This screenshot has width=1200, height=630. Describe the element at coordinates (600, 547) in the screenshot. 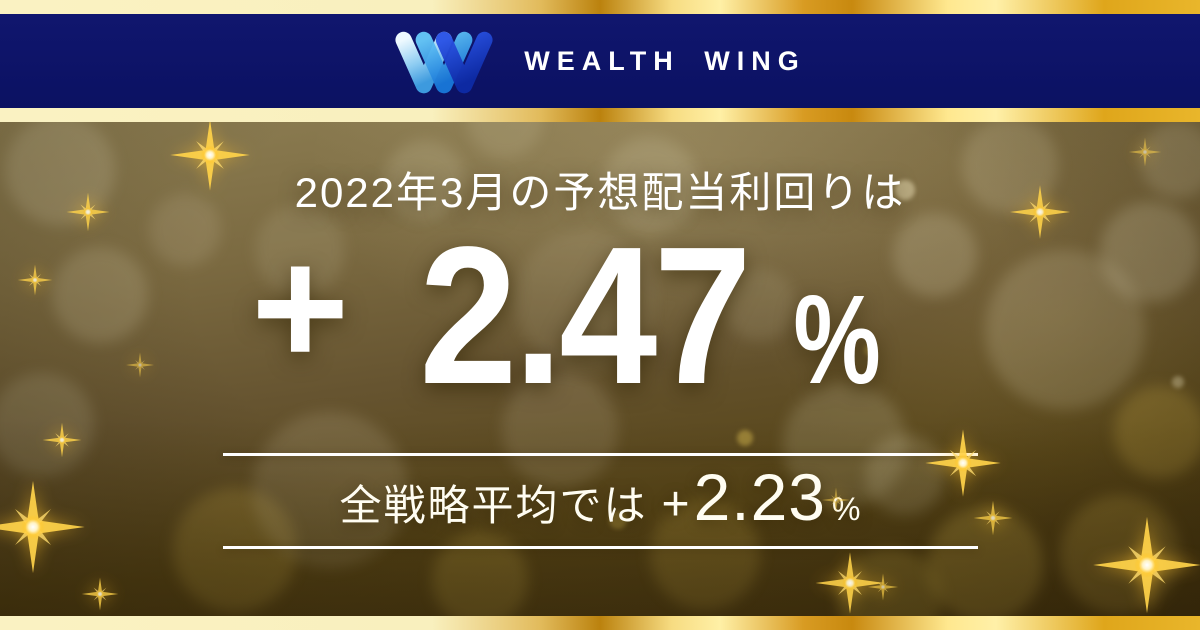

I see `divider-bottom` at that location.